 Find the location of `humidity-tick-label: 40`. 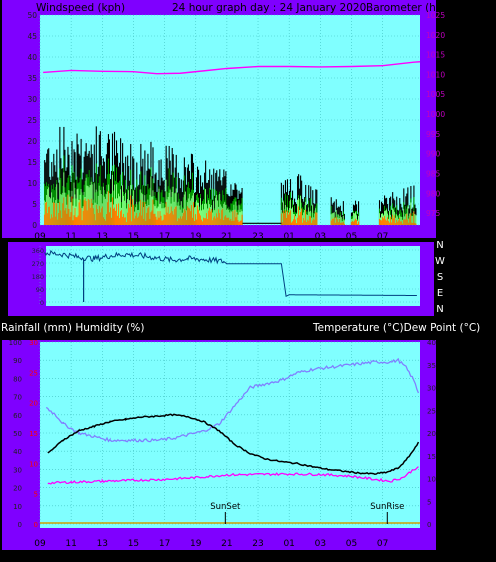

humidity-tick-label: 40 is located at coordinates (17, 452).